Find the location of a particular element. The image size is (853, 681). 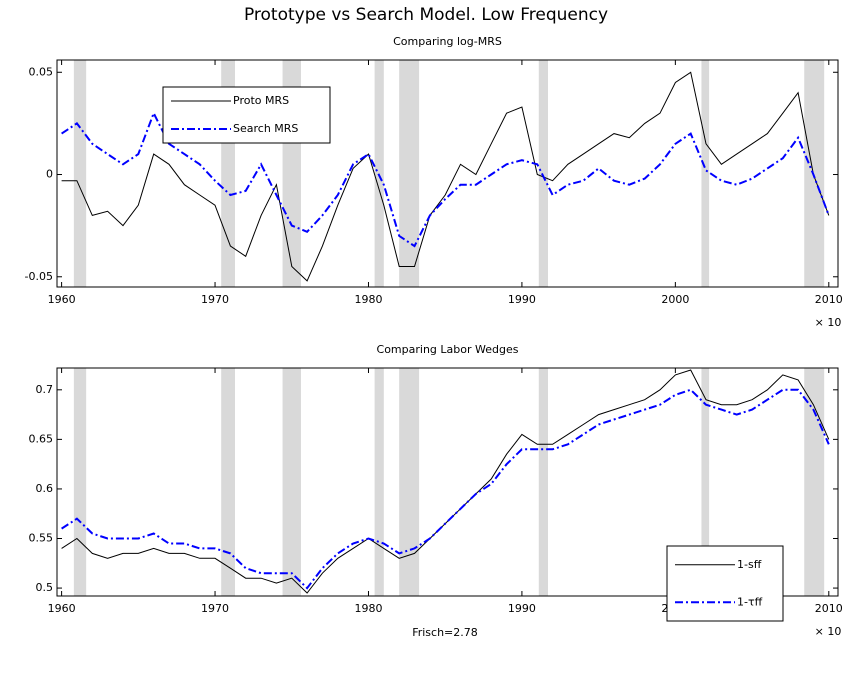

x-axis-label: Frisch=2.78 is located at coordinates (445, 632).